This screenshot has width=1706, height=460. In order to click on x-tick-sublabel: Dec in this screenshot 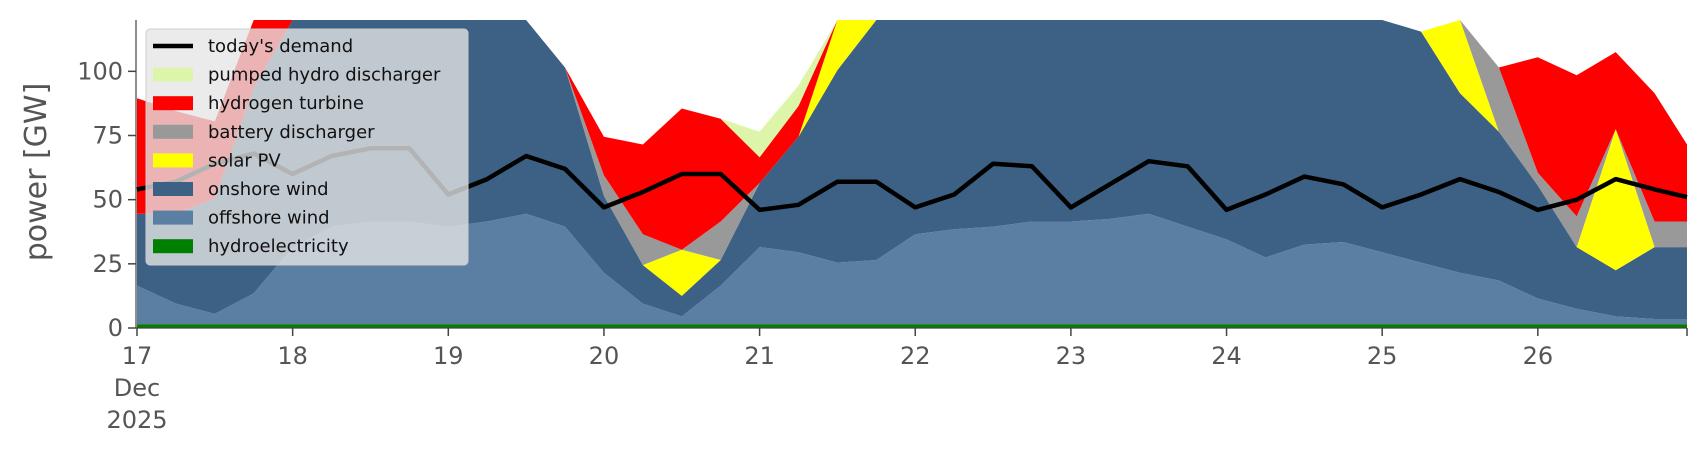, I will do `click(137, 388)`.